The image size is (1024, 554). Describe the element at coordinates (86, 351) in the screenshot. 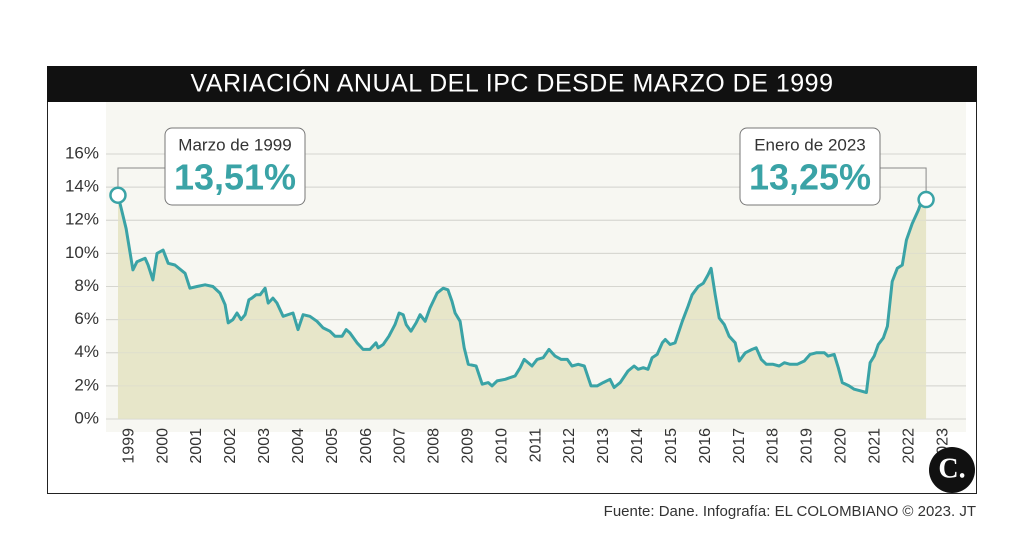

I see `y-tick-label: 4%` at that location.